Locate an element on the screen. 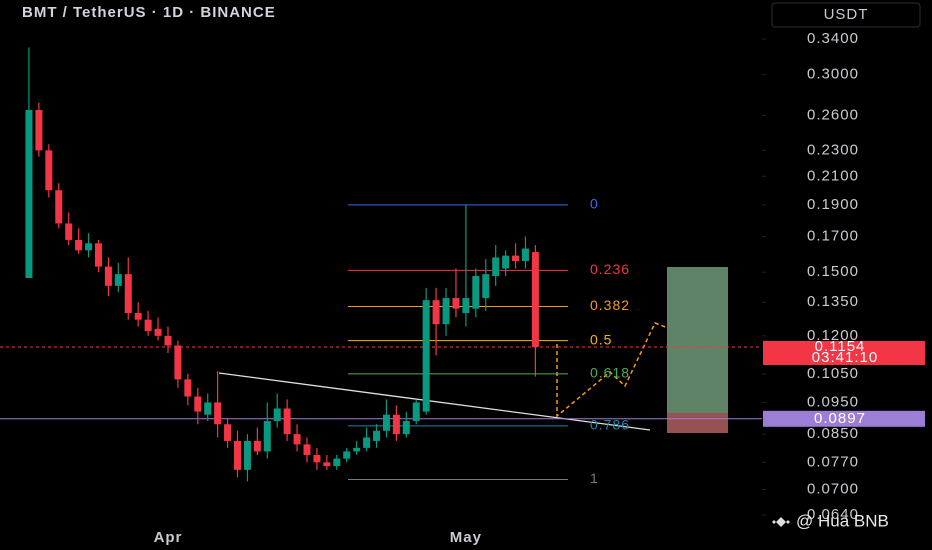  y-tick-label: 0.1700 is located at coordinates (833, 236).